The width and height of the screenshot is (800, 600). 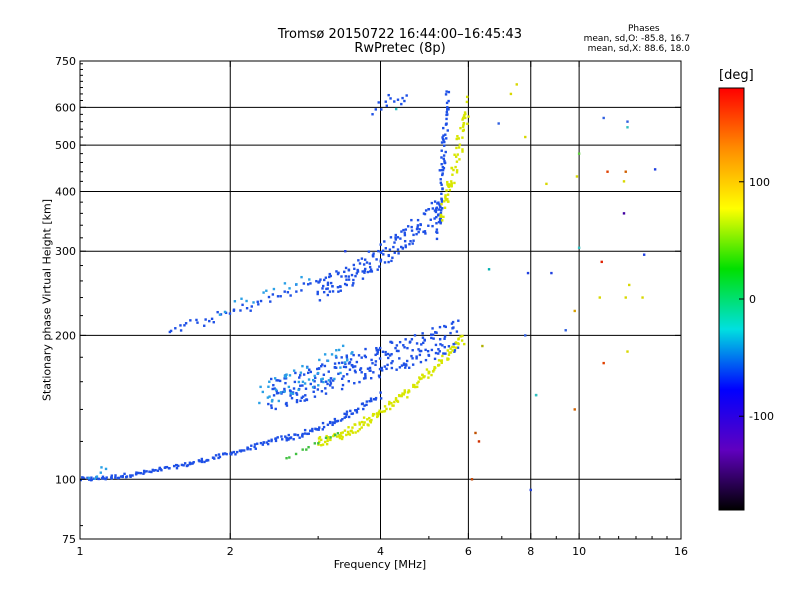 What do you see at coordinates (230, 551) in the screenshot?
I see `x-tick-label: 2` at bounding box center [230, 551].